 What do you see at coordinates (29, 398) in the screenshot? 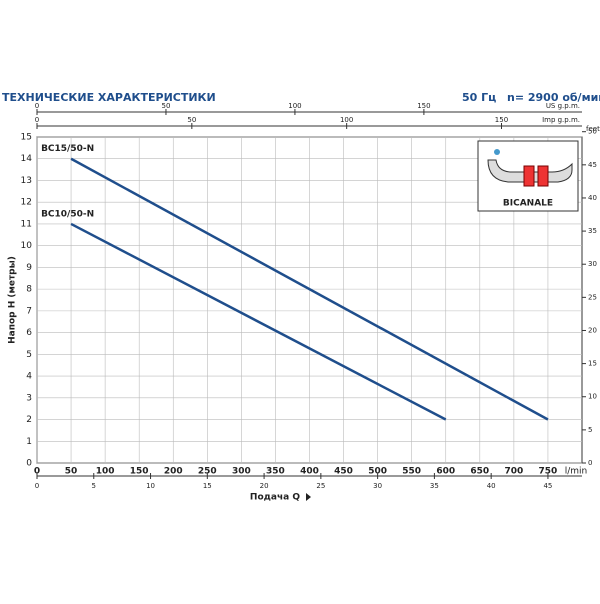
I see `y-tick-label: 3` at bounding box center [29, 398].